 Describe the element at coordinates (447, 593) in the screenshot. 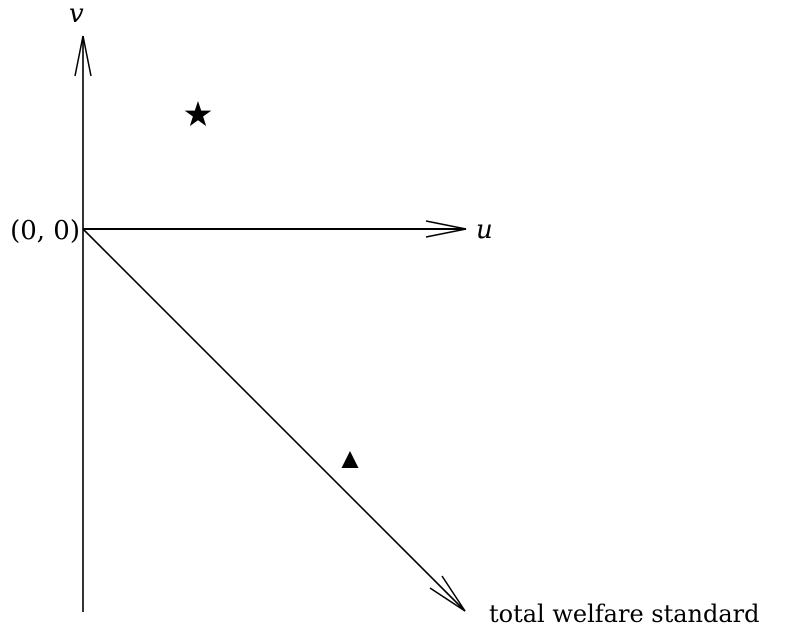

I see `total-welfare-standard-arrowhead` at that location.